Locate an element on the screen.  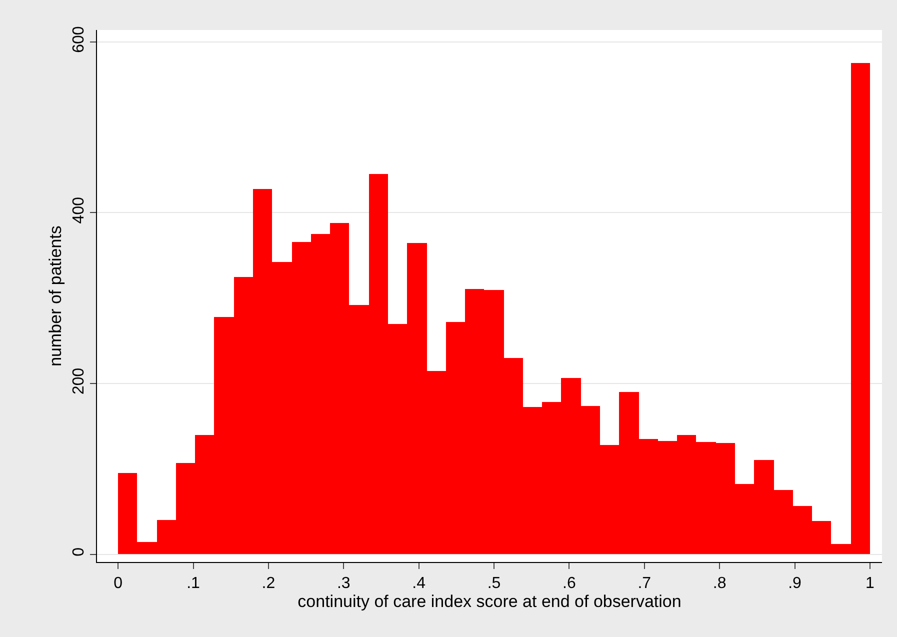
y-tick-label: 200 is located at coordinates (79, 381).